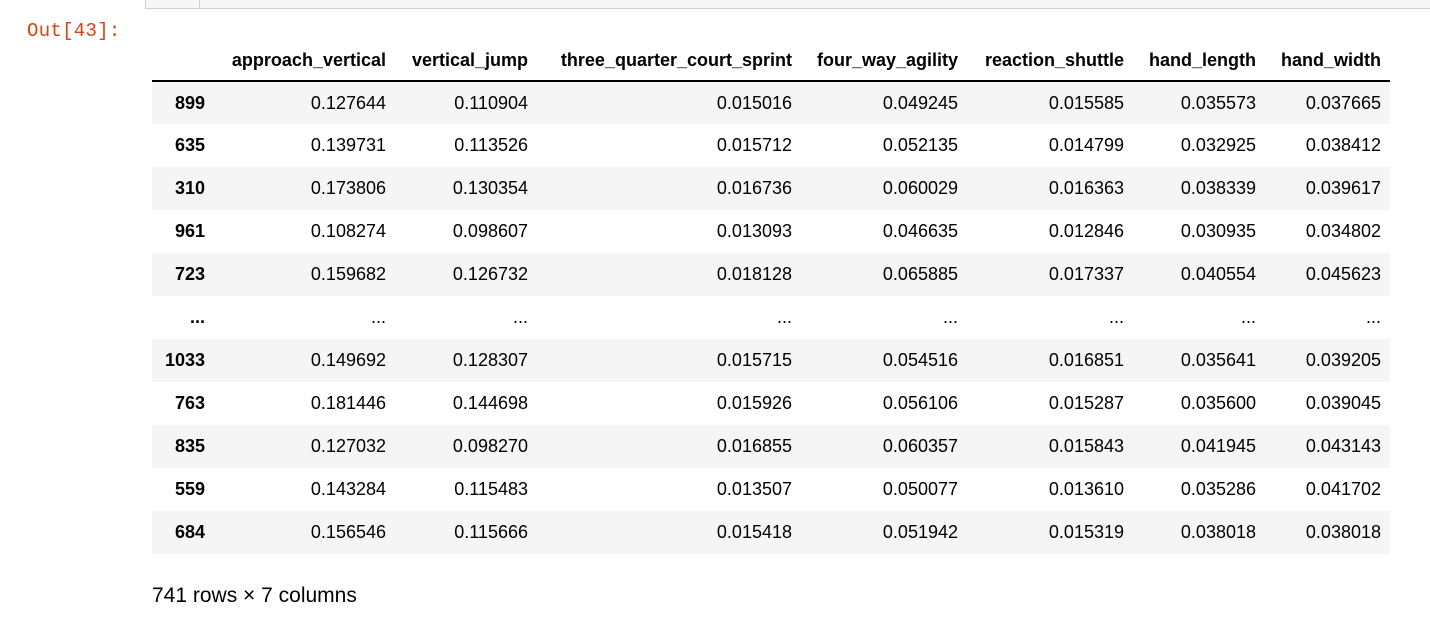 This screenshot has height=624, width=1430. What do you see at coordinates (920, 360) in the screenshot?
I see `table-cell: 0.054516` at bounding box center [920, 360].